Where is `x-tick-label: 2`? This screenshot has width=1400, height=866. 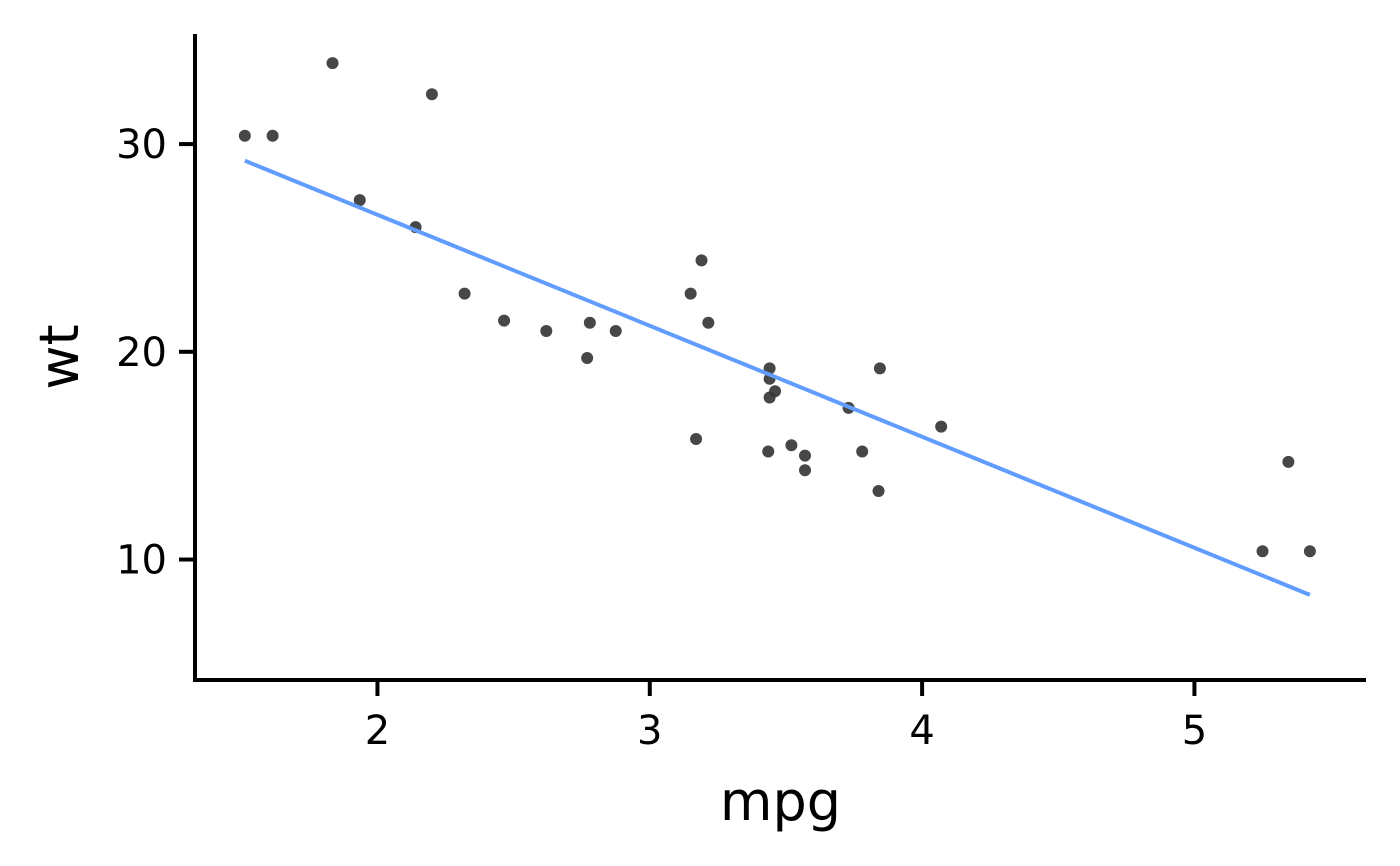 x-tick-label: 2 is located at coordinates (377, 731).